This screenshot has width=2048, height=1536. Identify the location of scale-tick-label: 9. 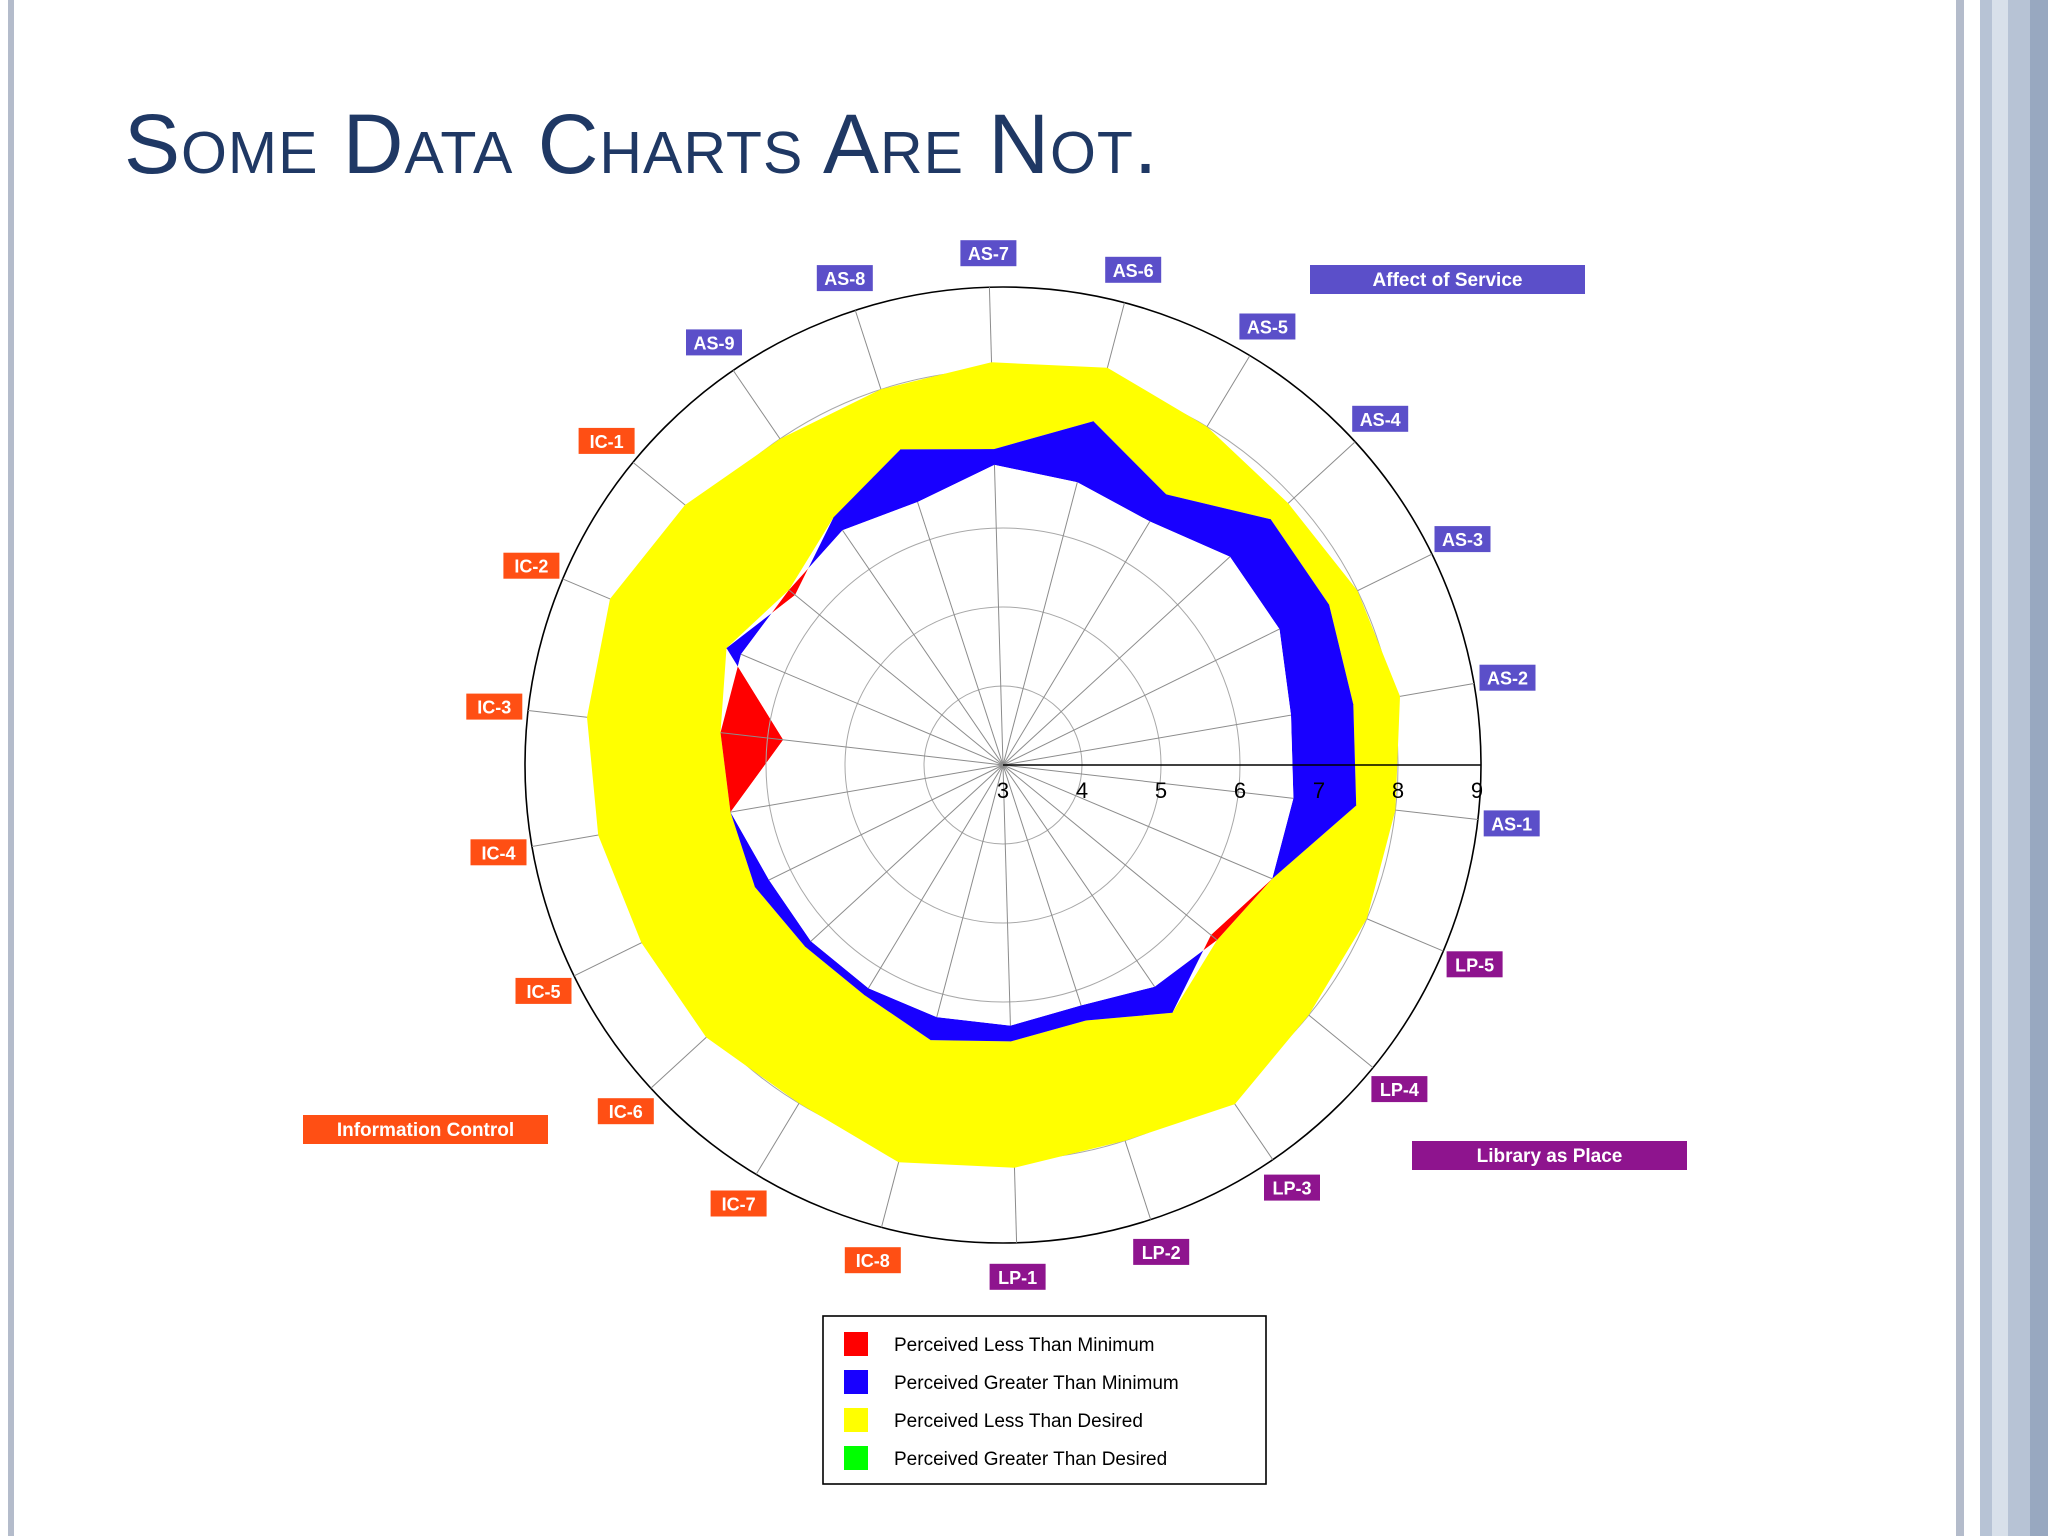
(1477, 790).